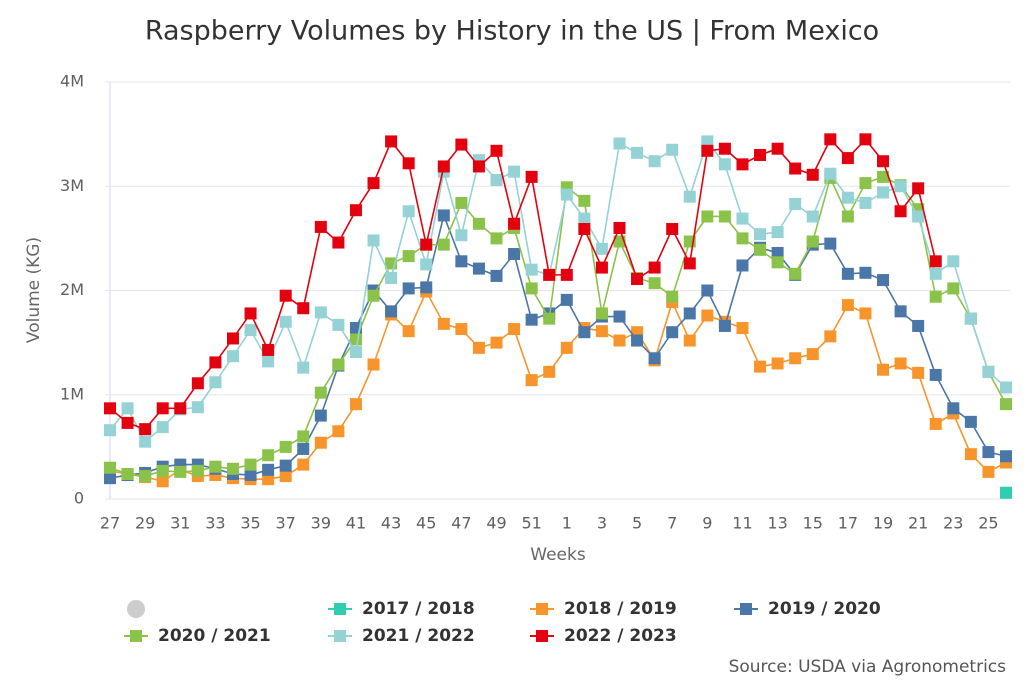 The height and width of the screenshot is (683, 1024). Describe the element at coordinates (813, 523) in the screenshot. I see `x-tick-label: 15` at that location.